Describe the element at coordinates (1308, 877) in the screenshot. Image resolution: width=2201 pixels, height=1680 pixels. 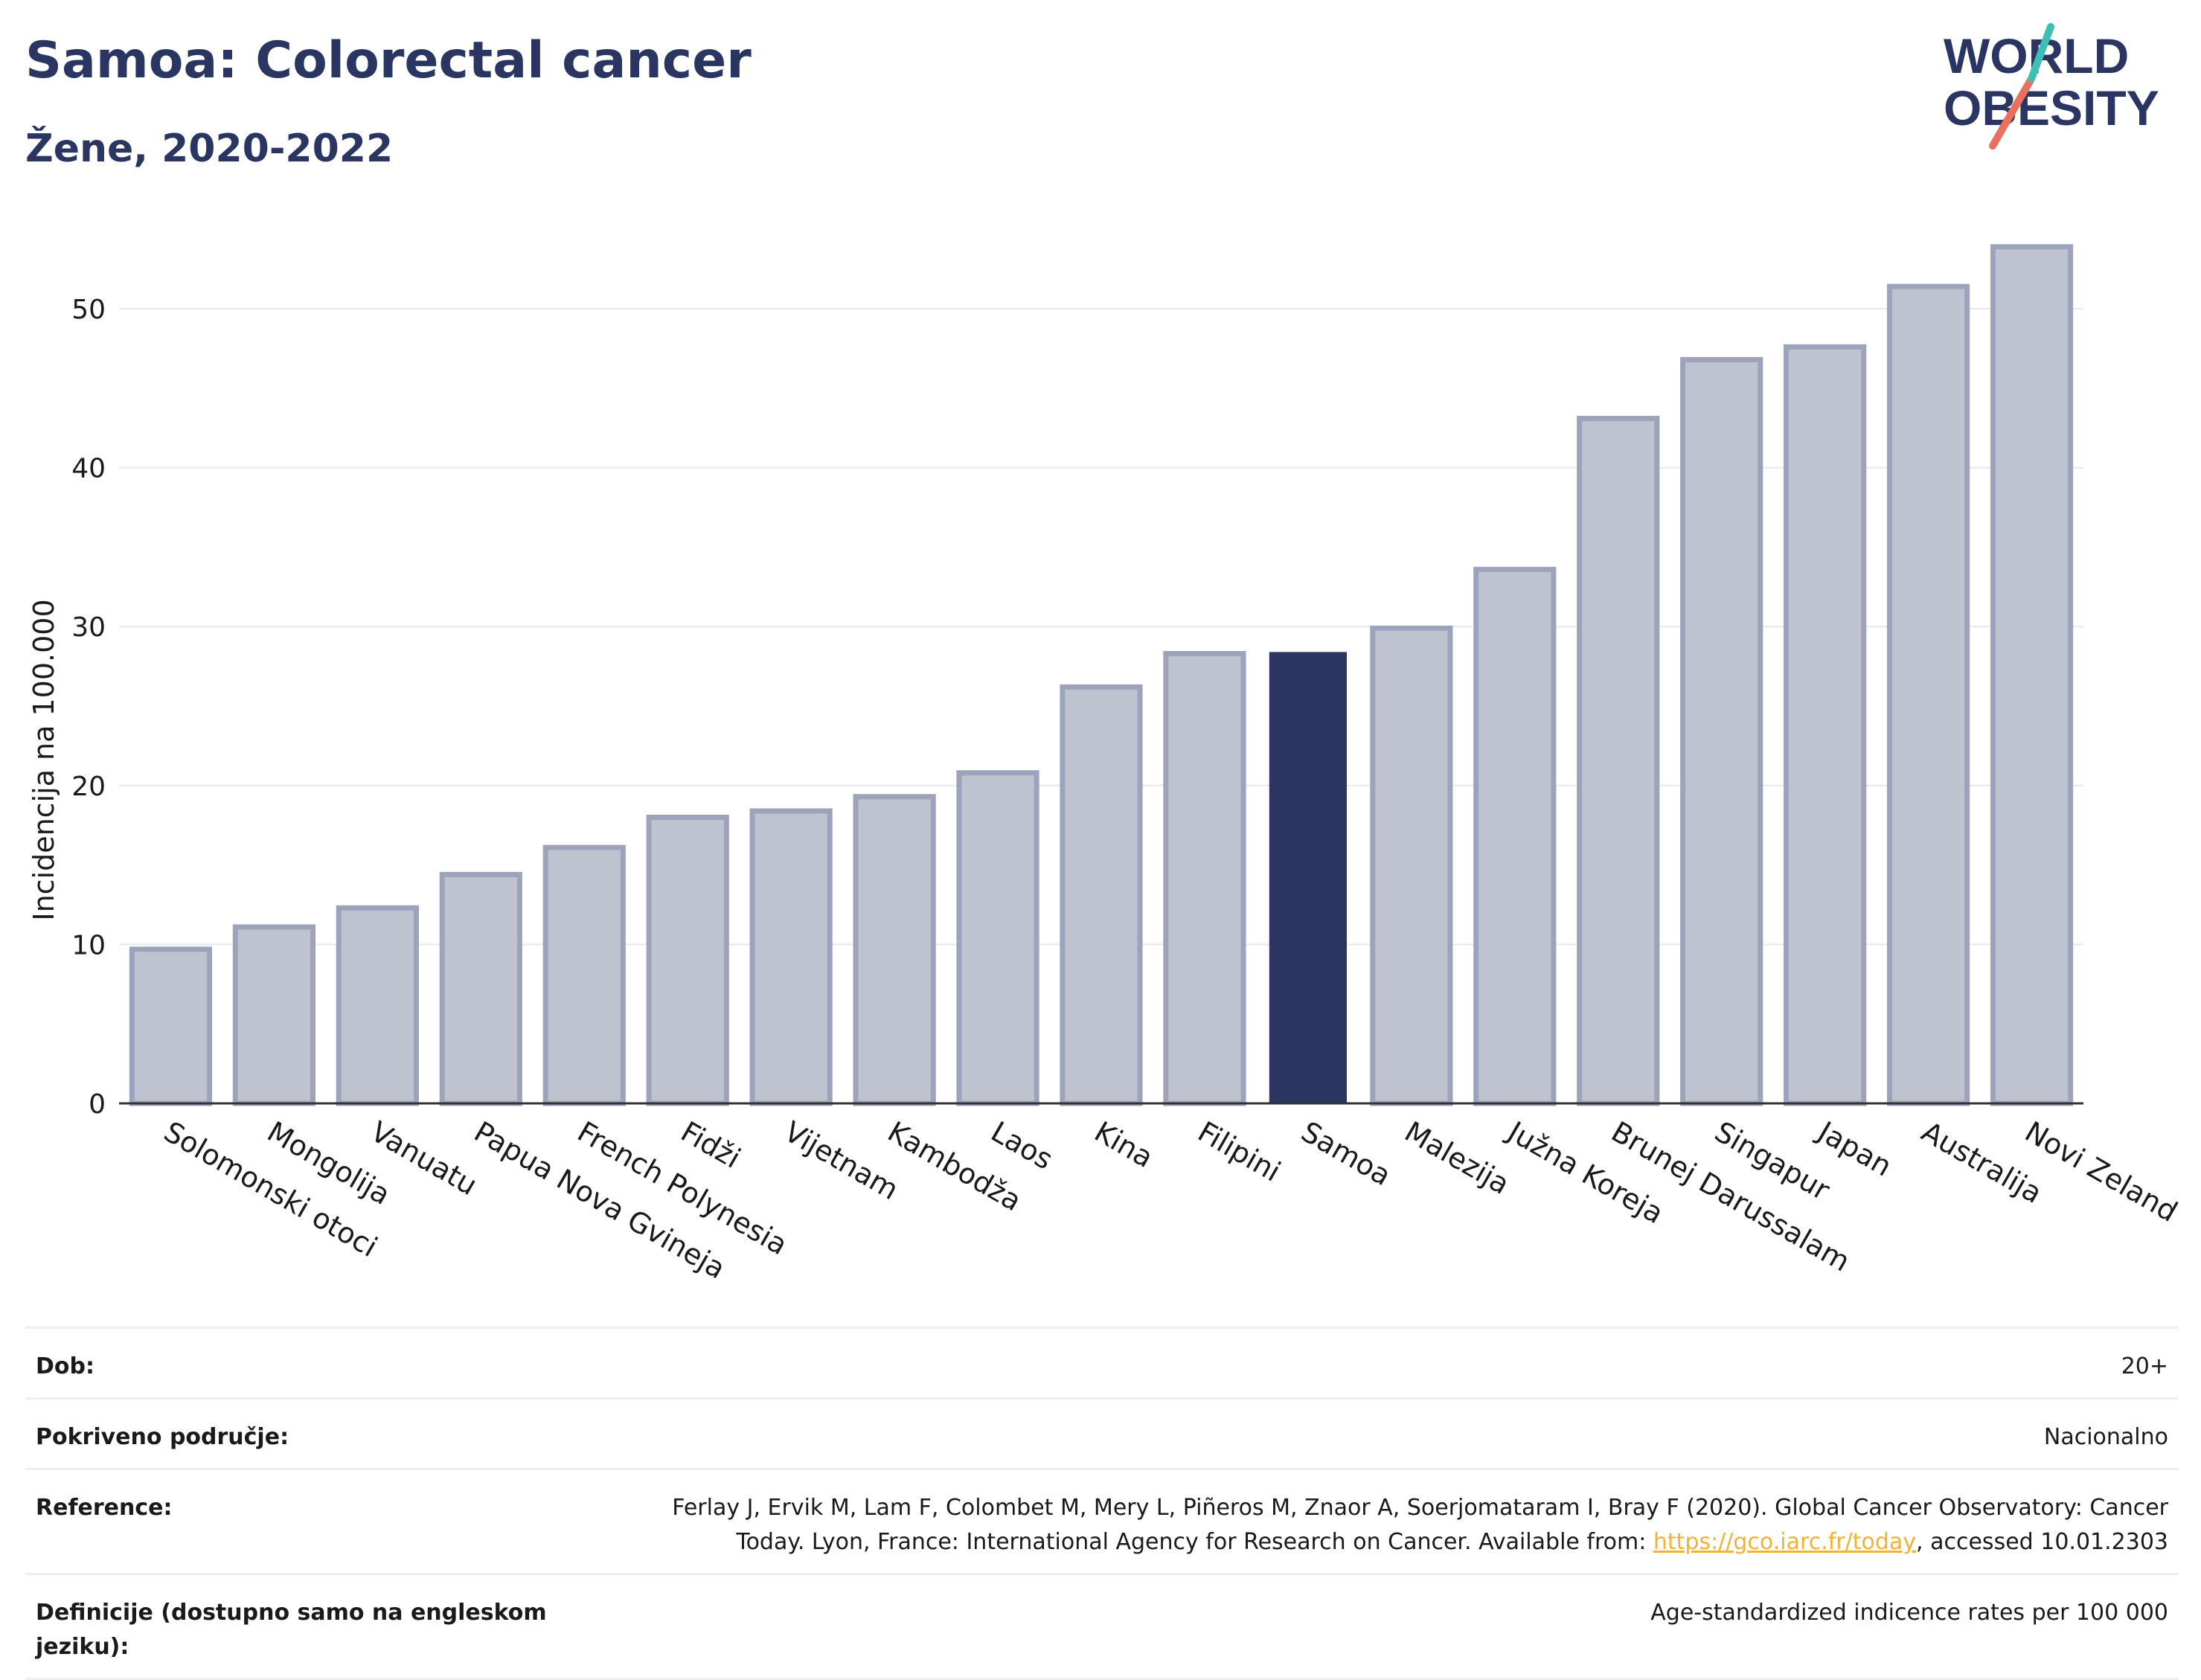
I see `bar-samoa` at that location.